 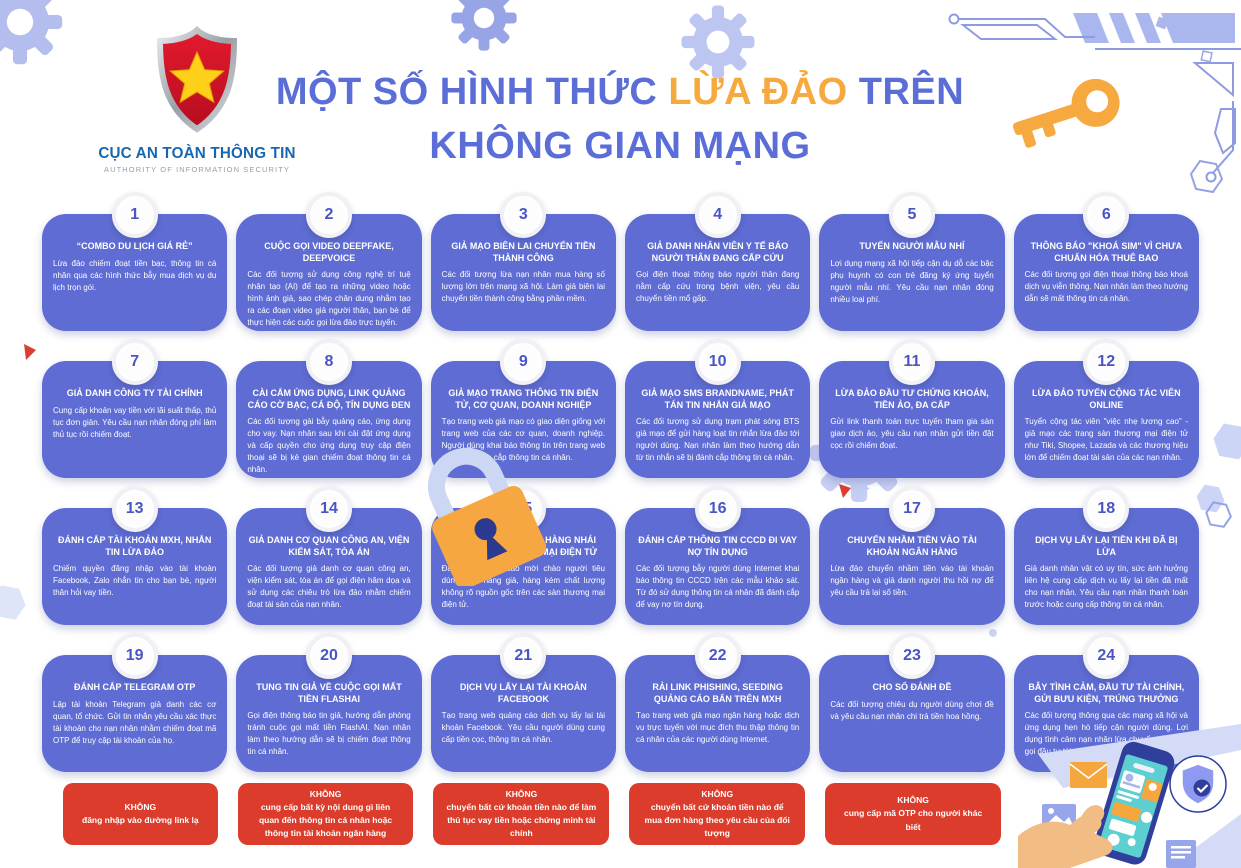 What do you see at coordinates (197, 169) in the screenshot?
I see `org-subtitle: AUTHORITY OF INFORMATION SECURITY` at bounding box center [197, 169].